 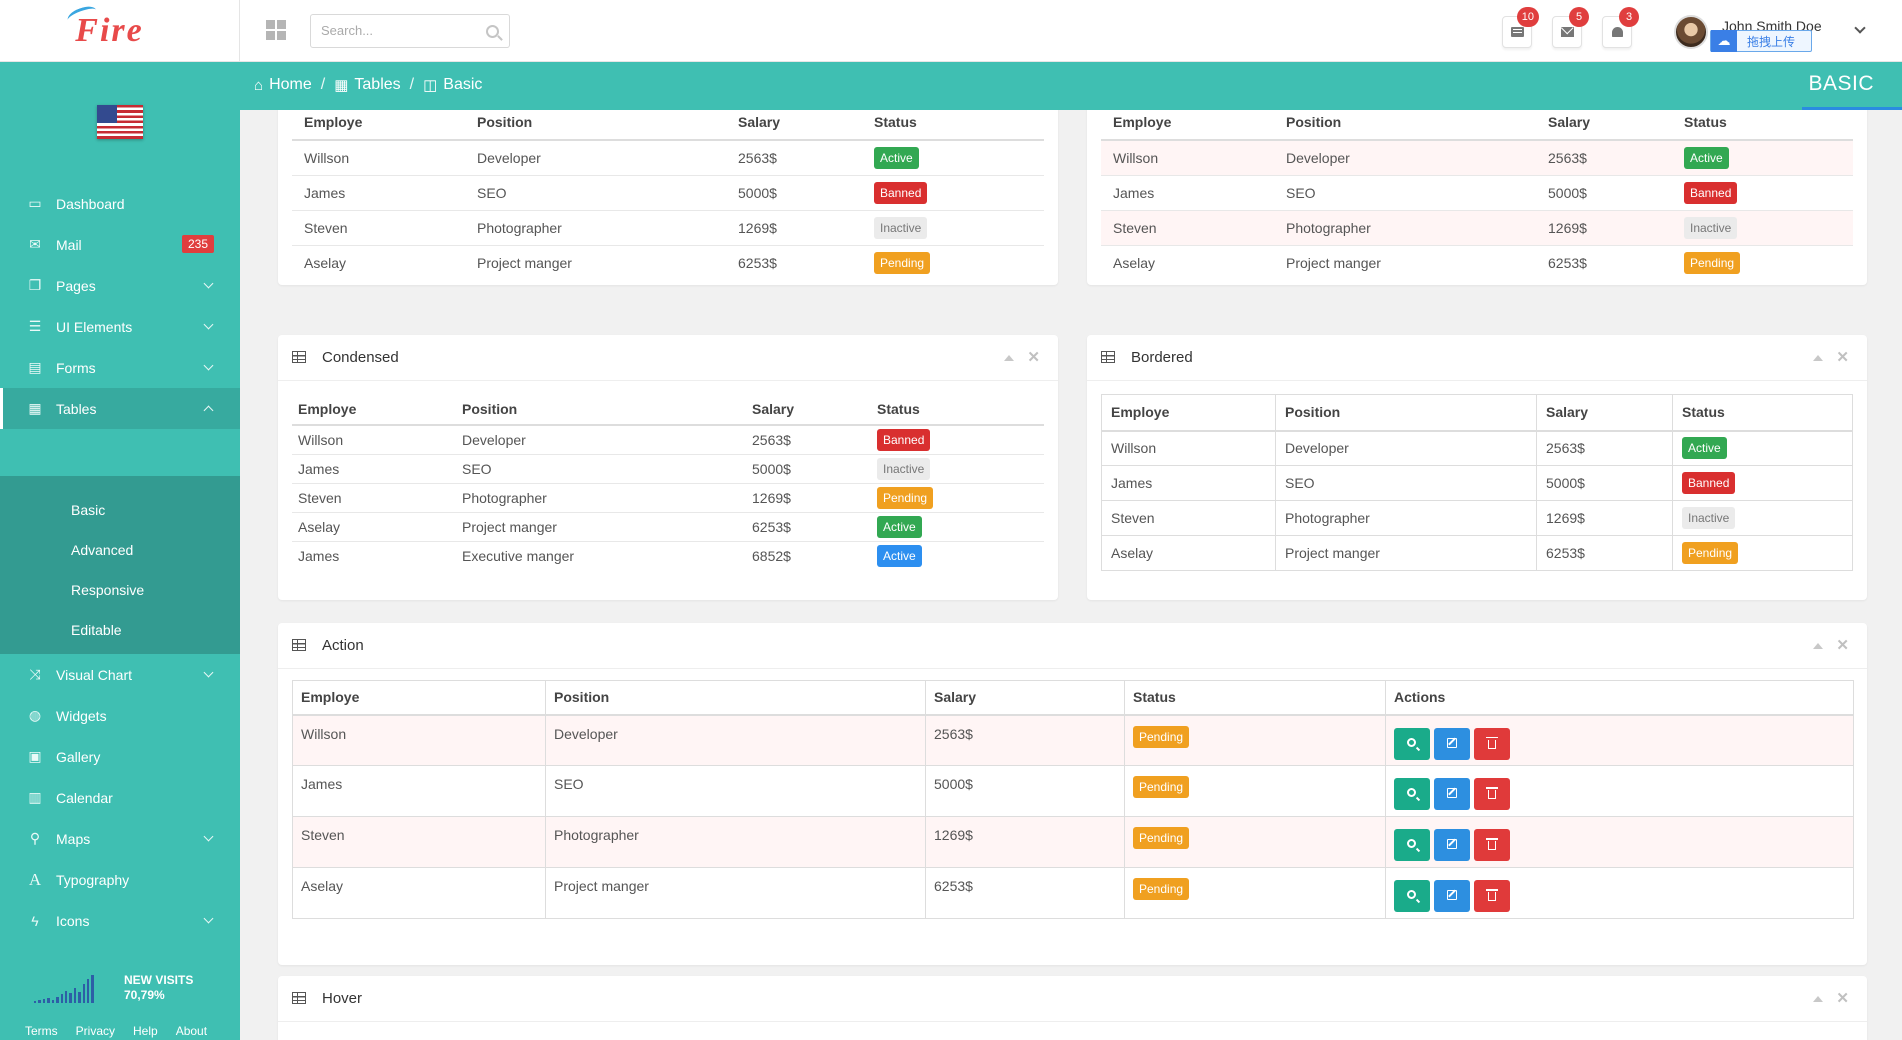 I want to click on column-header-salary: Salary, so click(x=1604, y=125).